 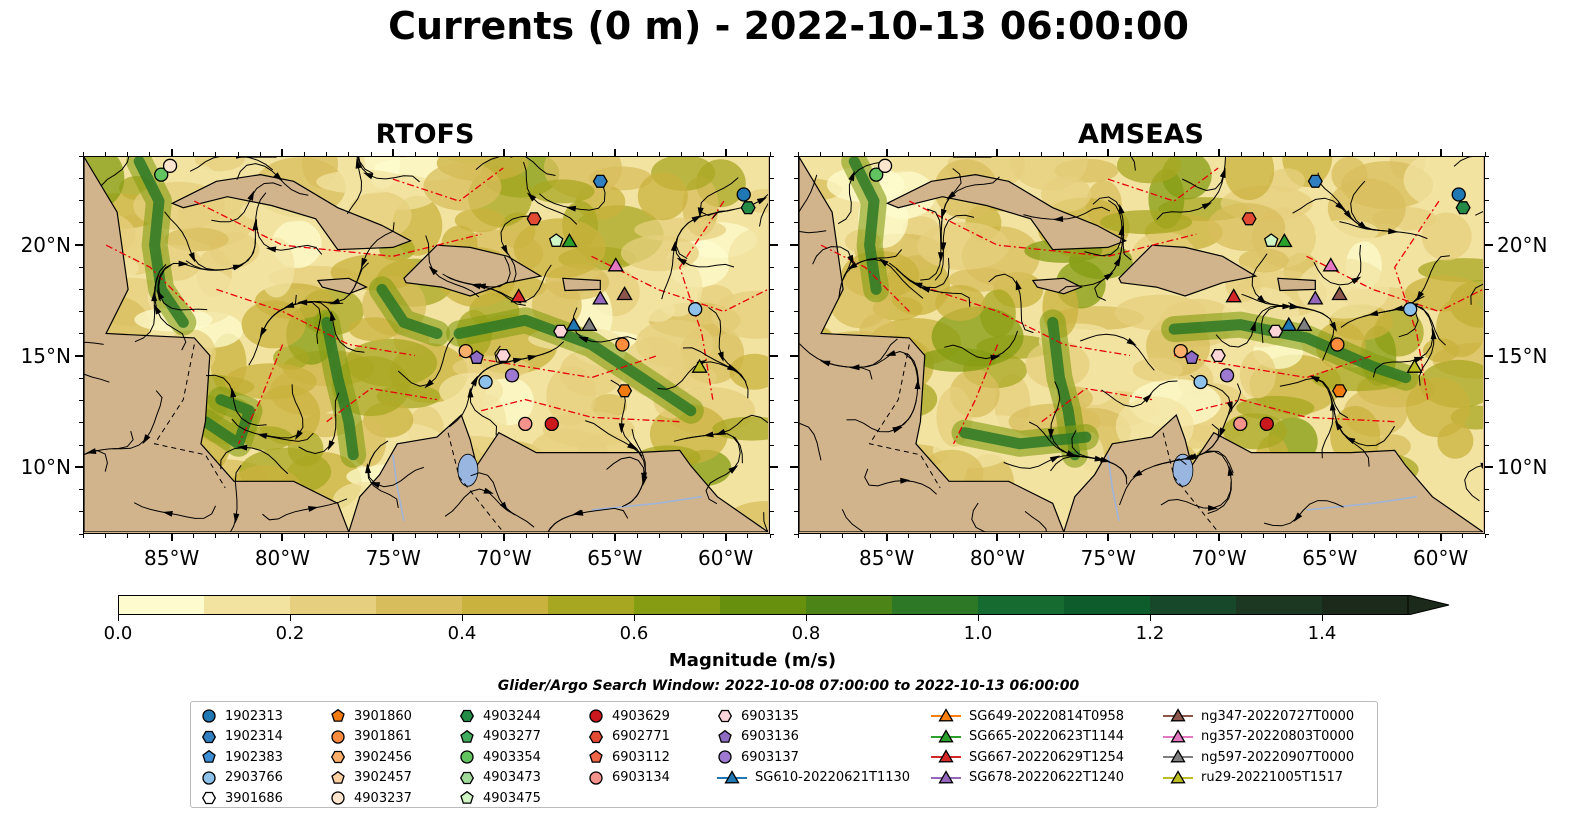 What do you see at coordinates (770, 716) in the screenshot?
I see `legend-label: 6903135` at bounding box center [770, 716].